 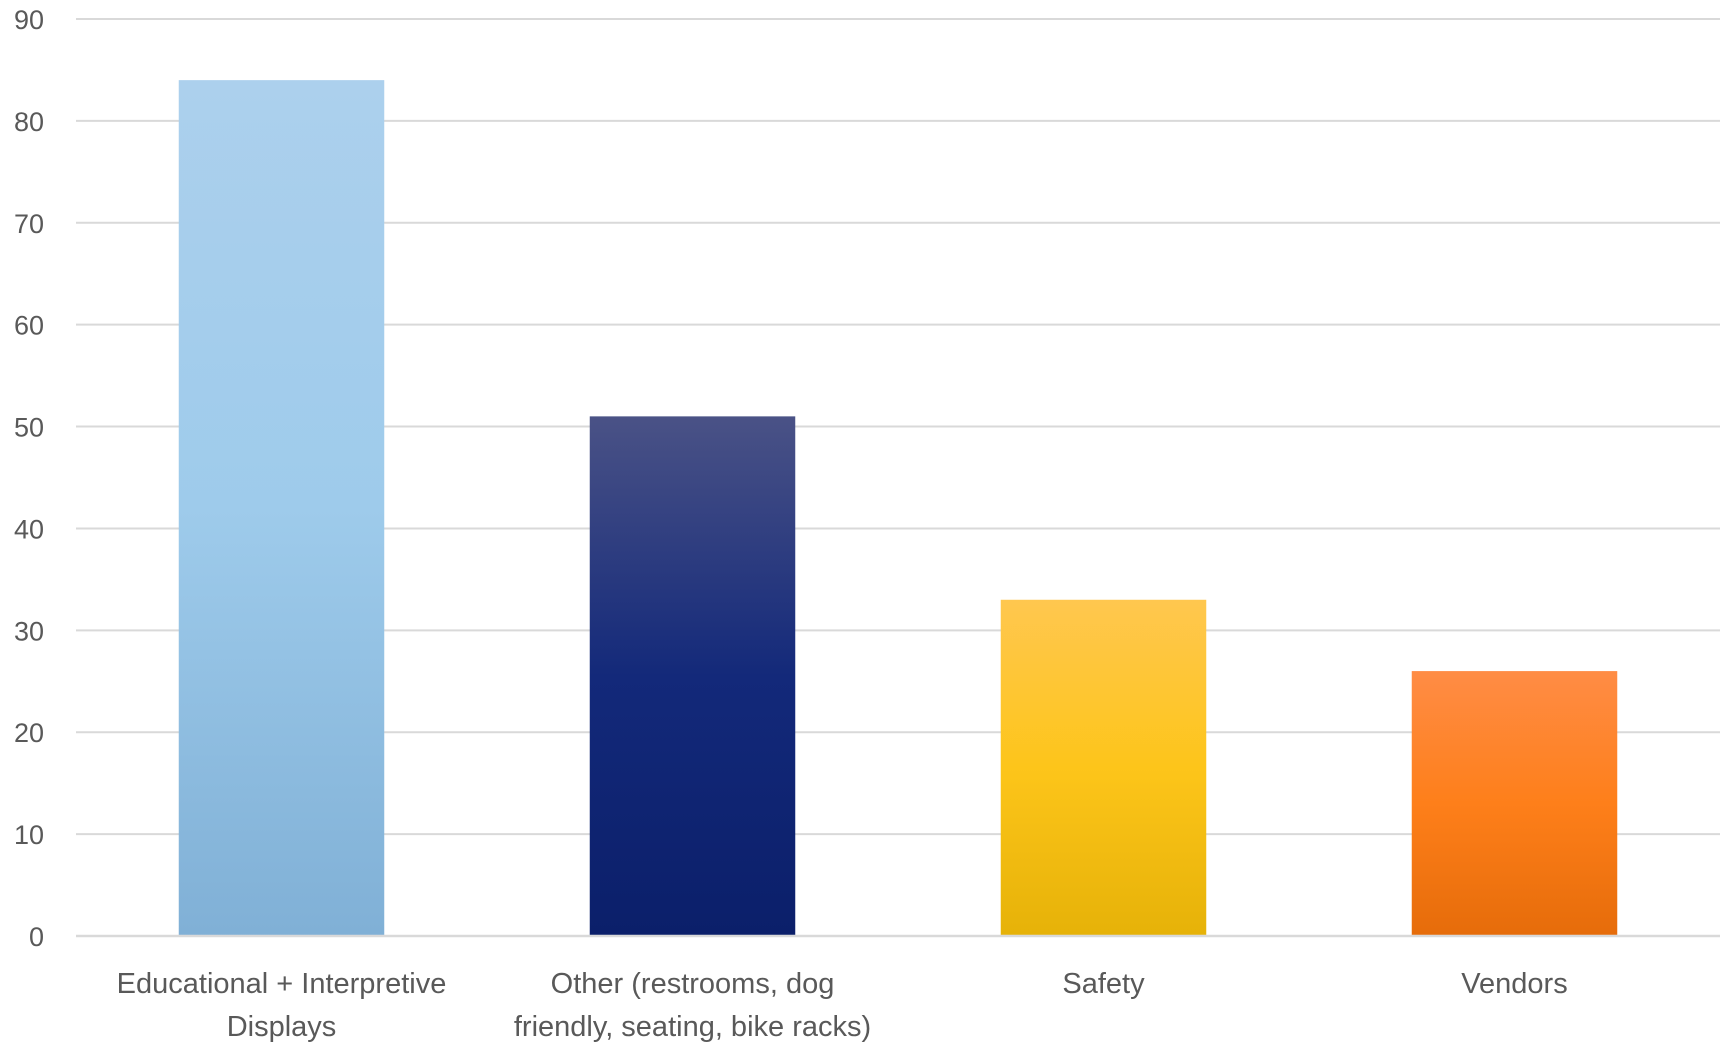 What do you see at coordinates (29, 20) in the screenshot?
I see `y-tick-label: 90` at bounding box center [29, 20].